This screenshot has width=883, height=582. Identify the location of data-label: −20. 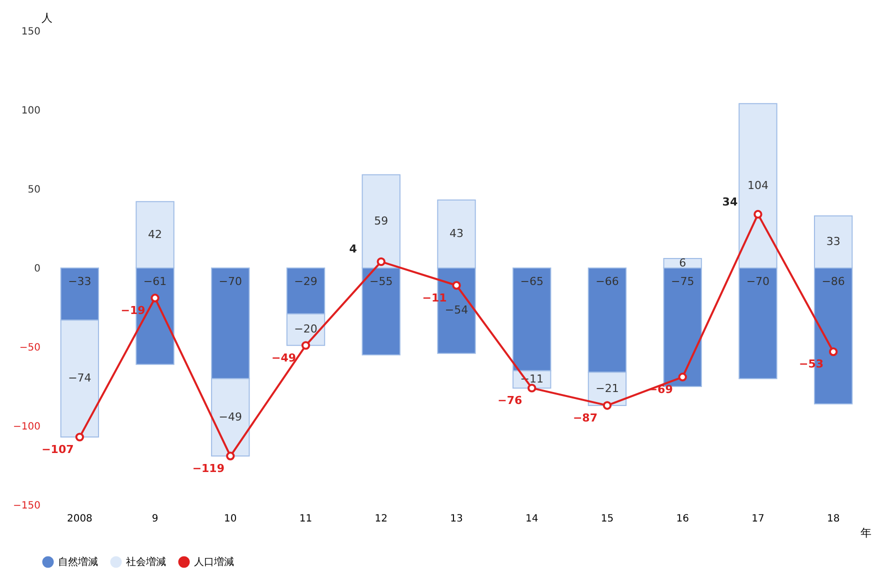
(306, 329).